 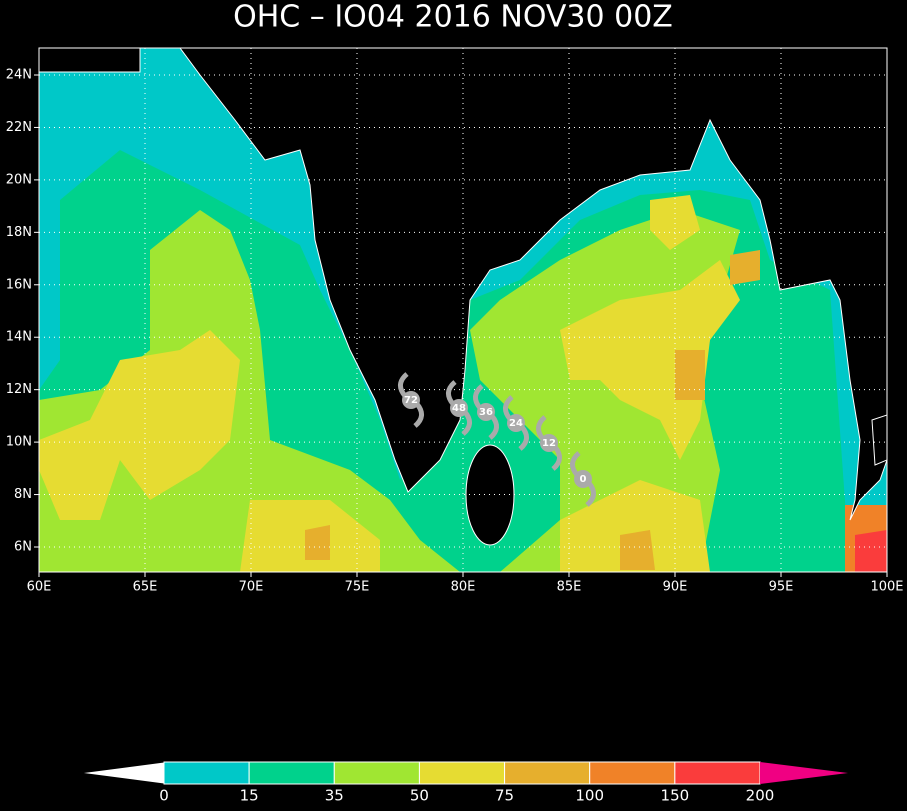 I want to click on colorbar: 0 15 35 50 75 100 150 200, so click(x=463, y=783).